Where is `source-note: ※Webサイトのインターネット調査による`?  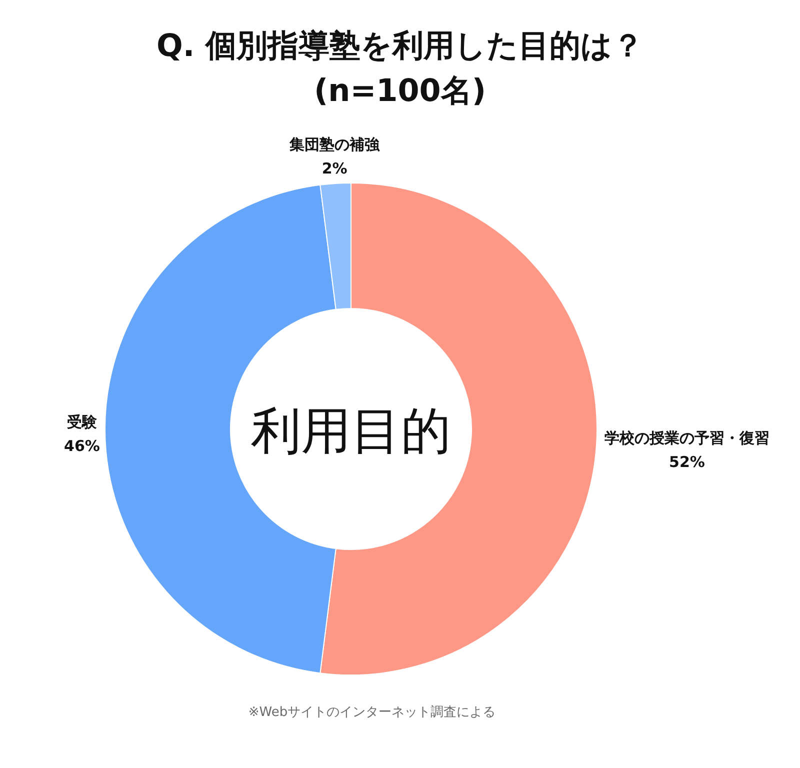 source-note: ※Webサイトのインターネット調査による is located at coordinates (372, 712).